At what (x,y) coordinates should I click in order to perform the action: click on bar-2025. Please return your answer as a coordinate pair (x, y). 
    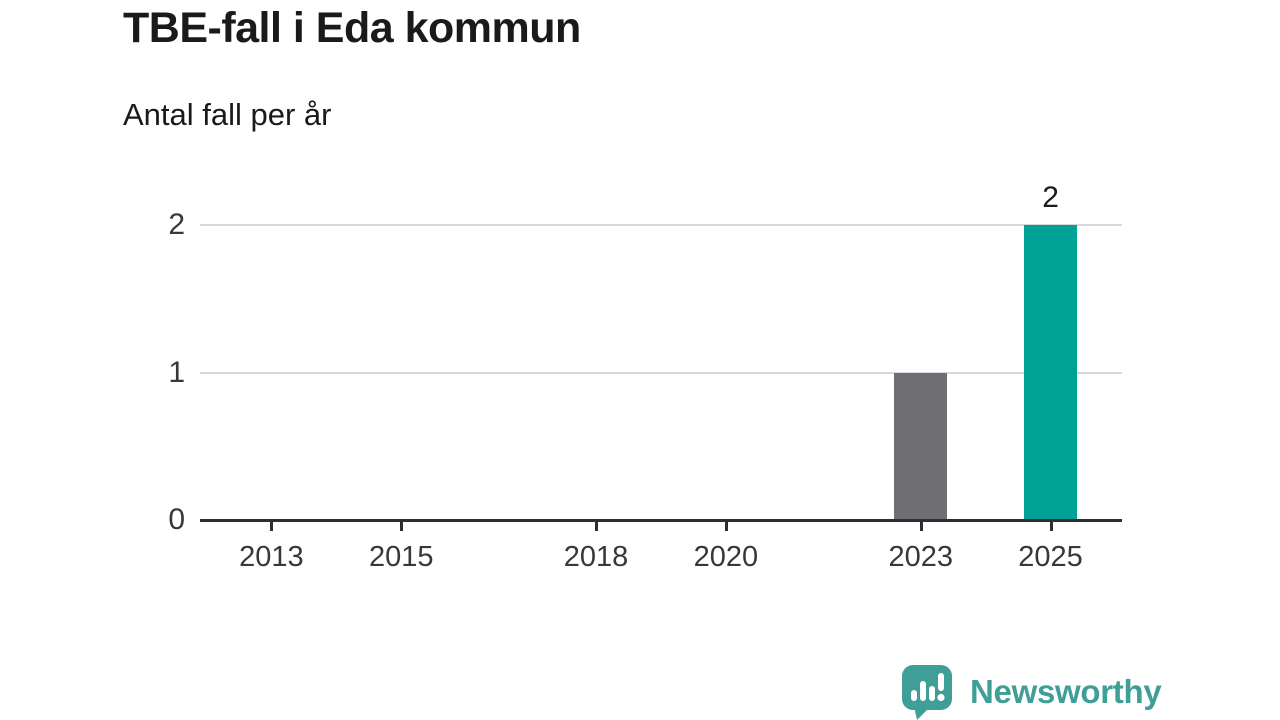
    Looking at the image, I should click on (1051, 372).